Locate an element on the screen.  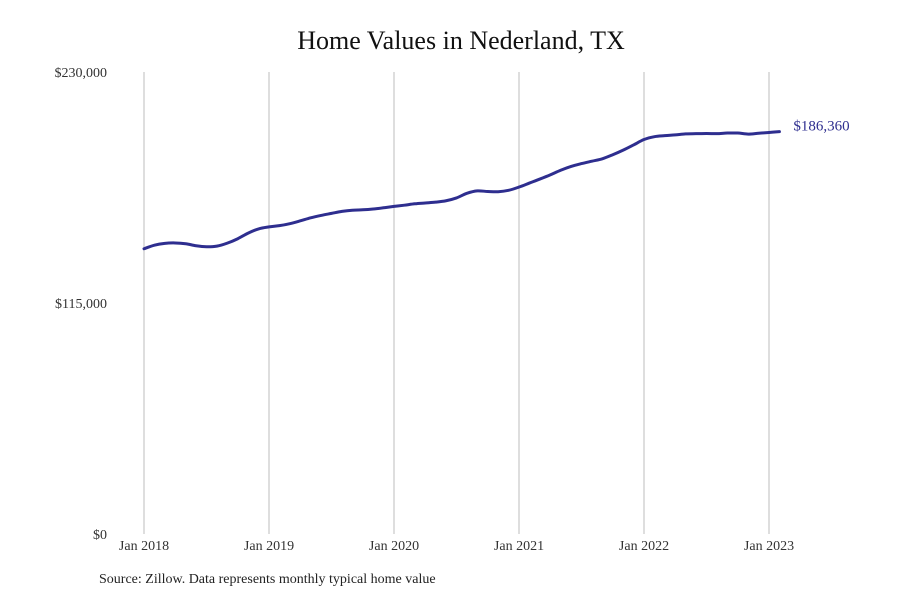
series-points is located at coordinates (462, 190).